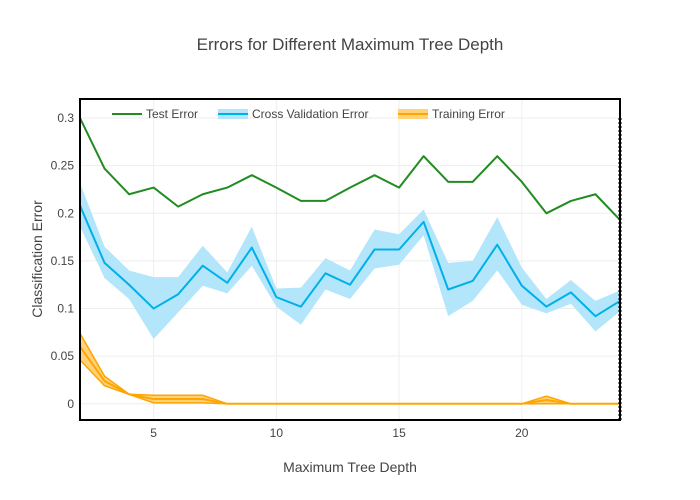 The width and height of the screenshot is (700, 500). I want to click on training-error-band, so click(350, 368).